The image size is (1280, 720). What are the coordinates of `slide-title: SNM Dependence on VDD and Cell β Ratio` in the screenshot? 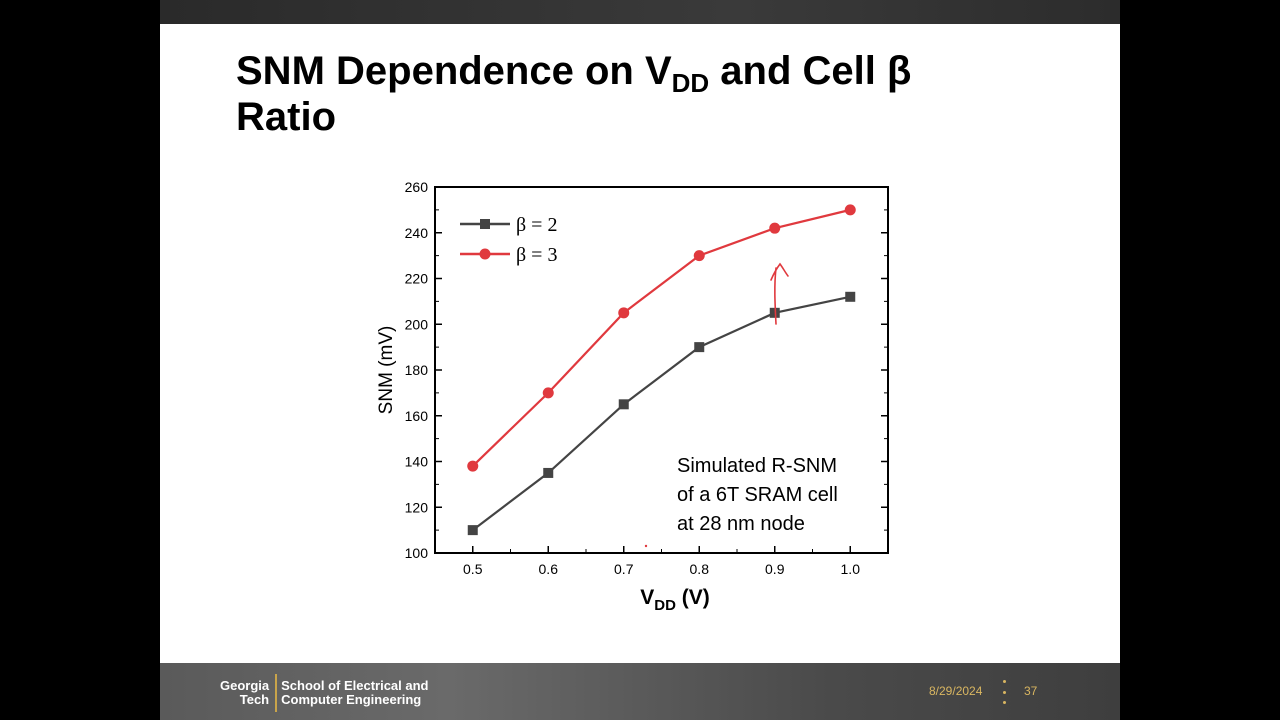 It's located at (636, 94).